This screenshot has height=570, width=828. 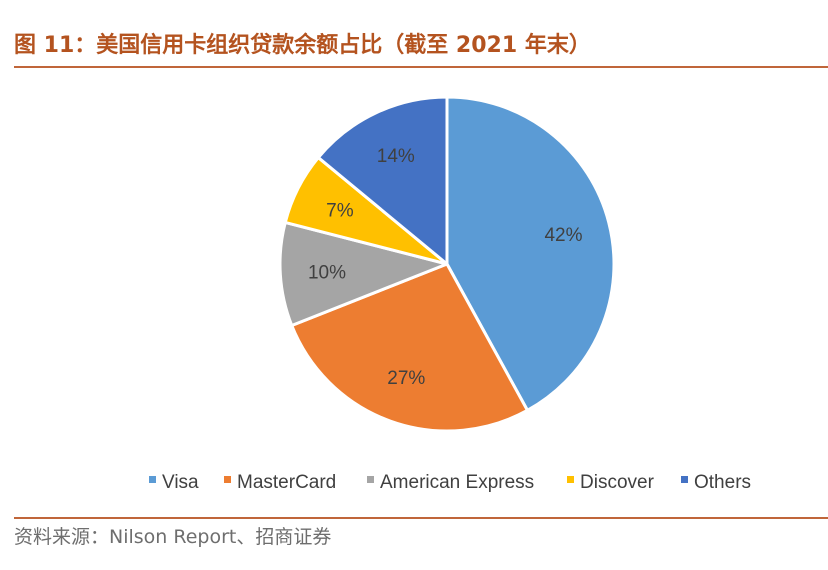 I want to click on data-label-others: 14%, so click(x=396, y=156).